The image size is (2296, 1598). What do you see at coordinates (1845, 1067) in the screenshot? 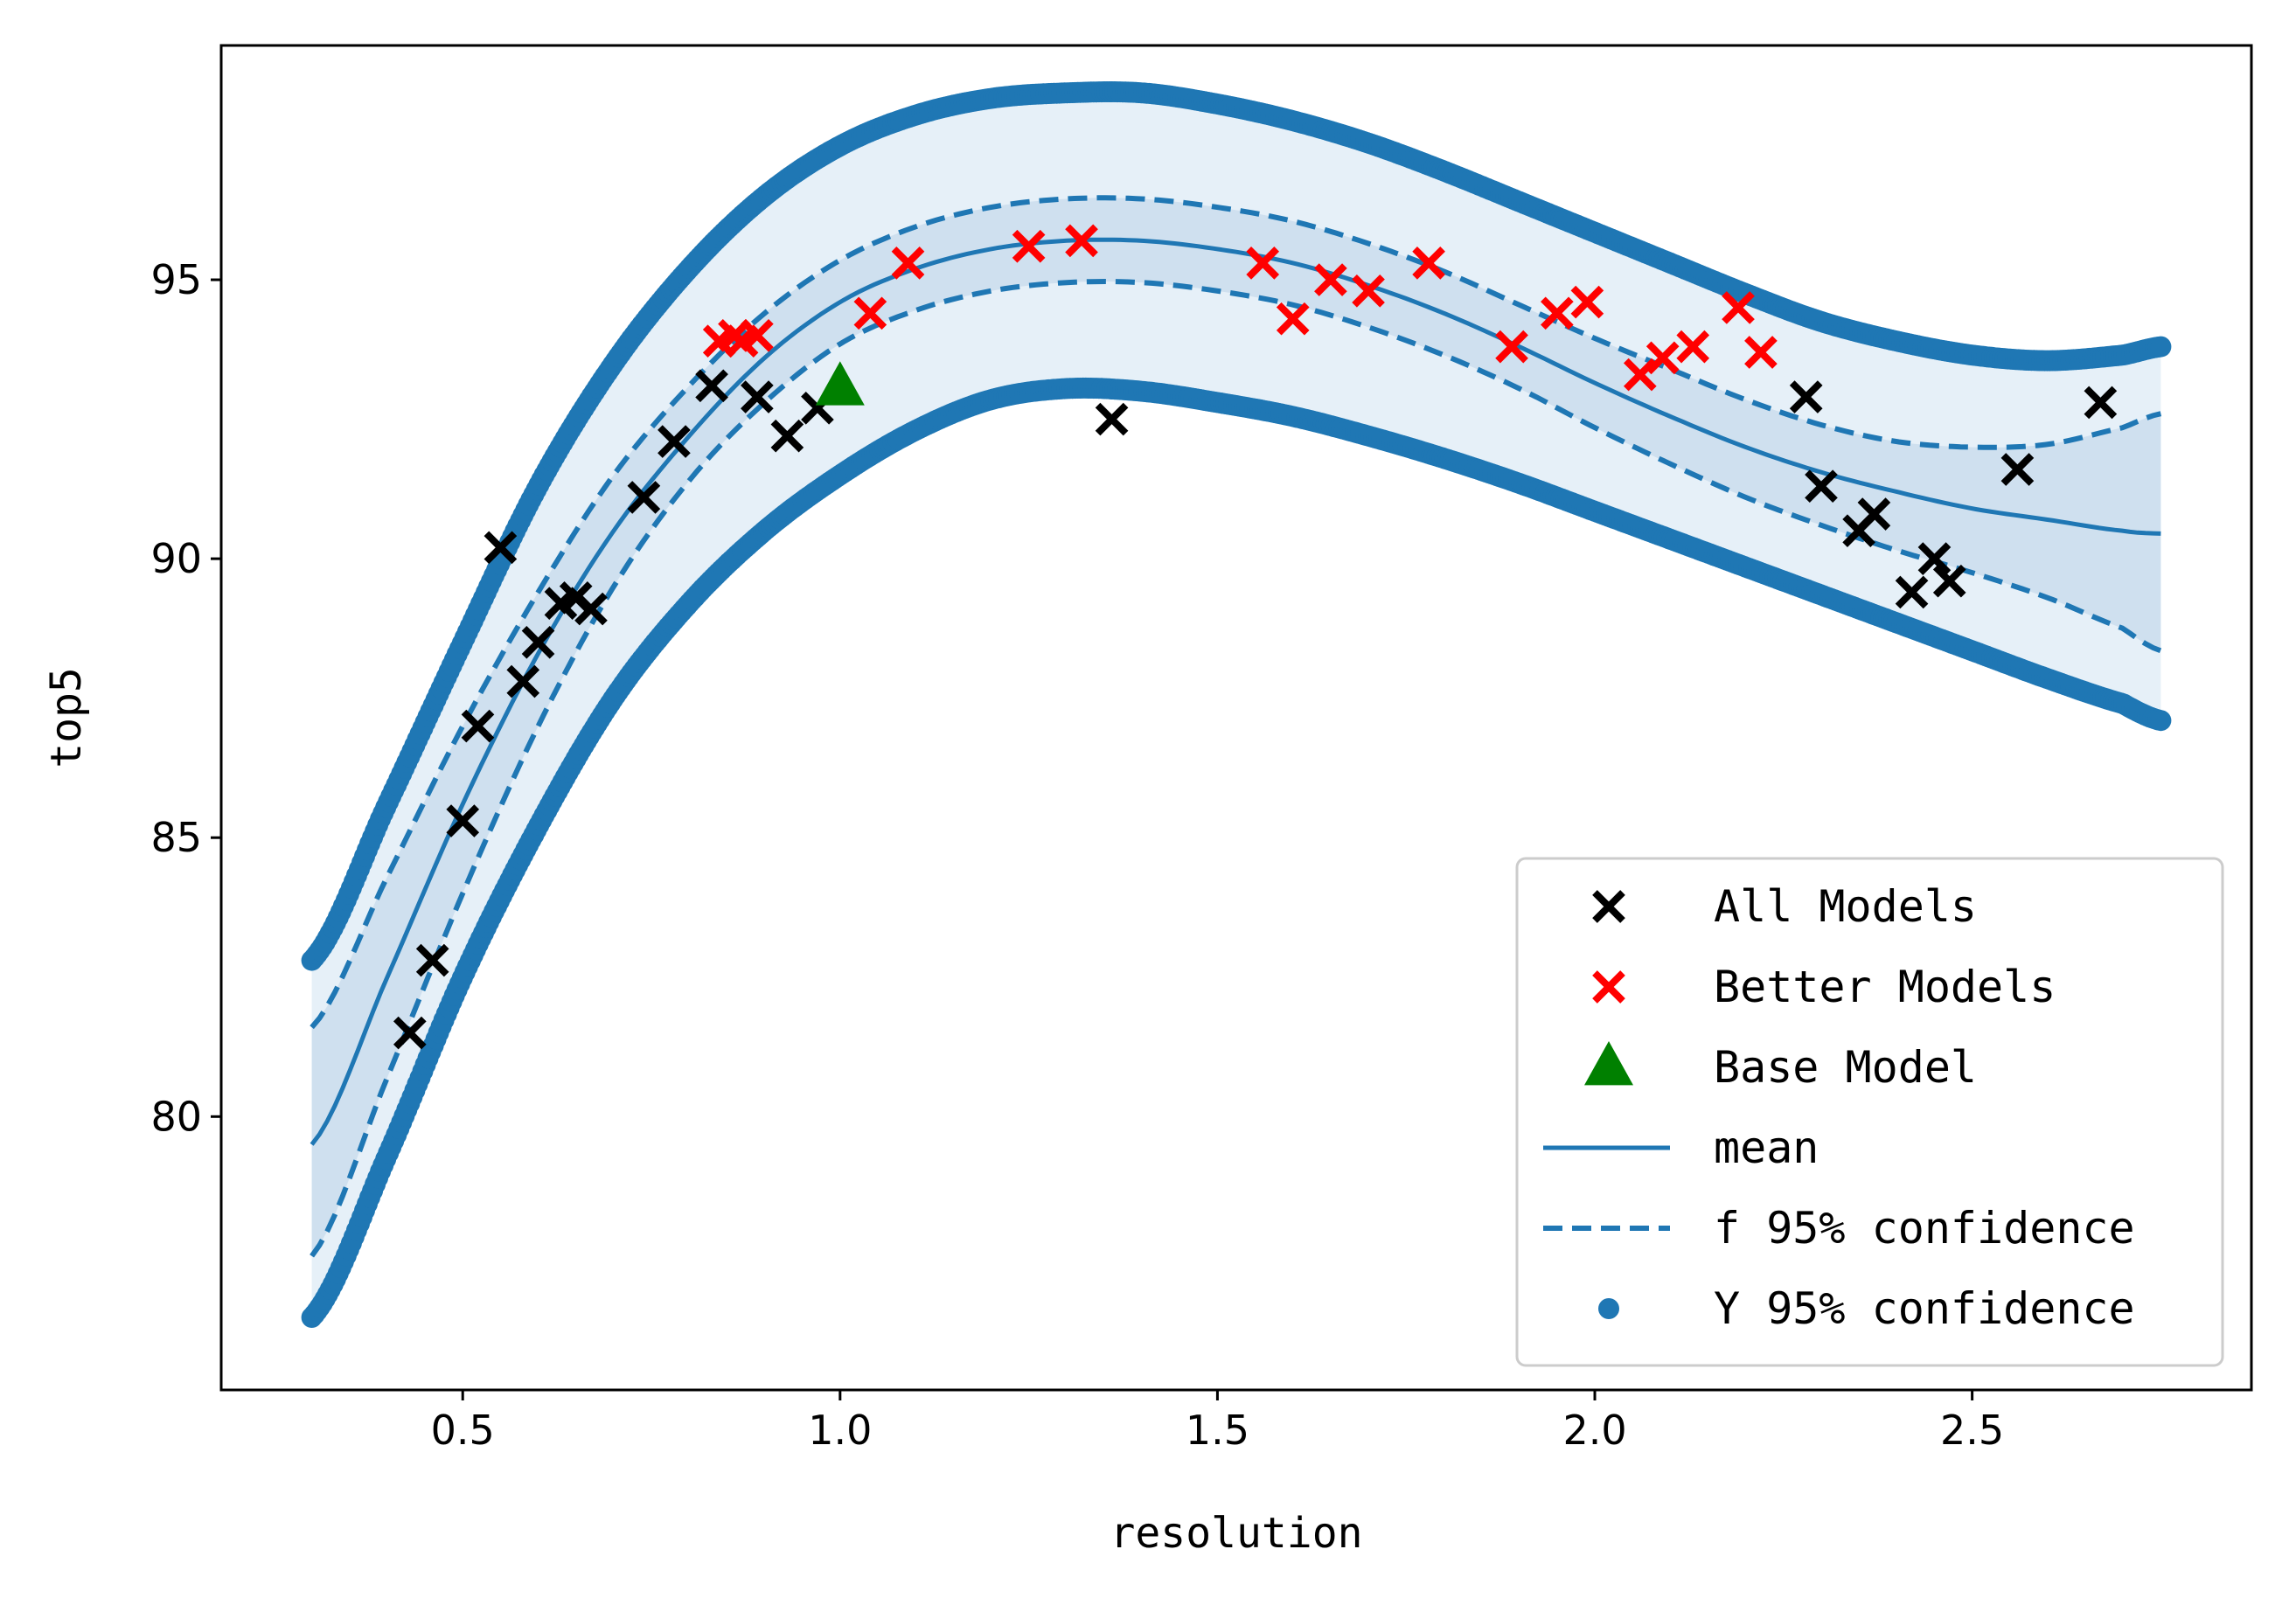
I see `legend-label-base: Base Model` at bounding box center [1845, 1067].